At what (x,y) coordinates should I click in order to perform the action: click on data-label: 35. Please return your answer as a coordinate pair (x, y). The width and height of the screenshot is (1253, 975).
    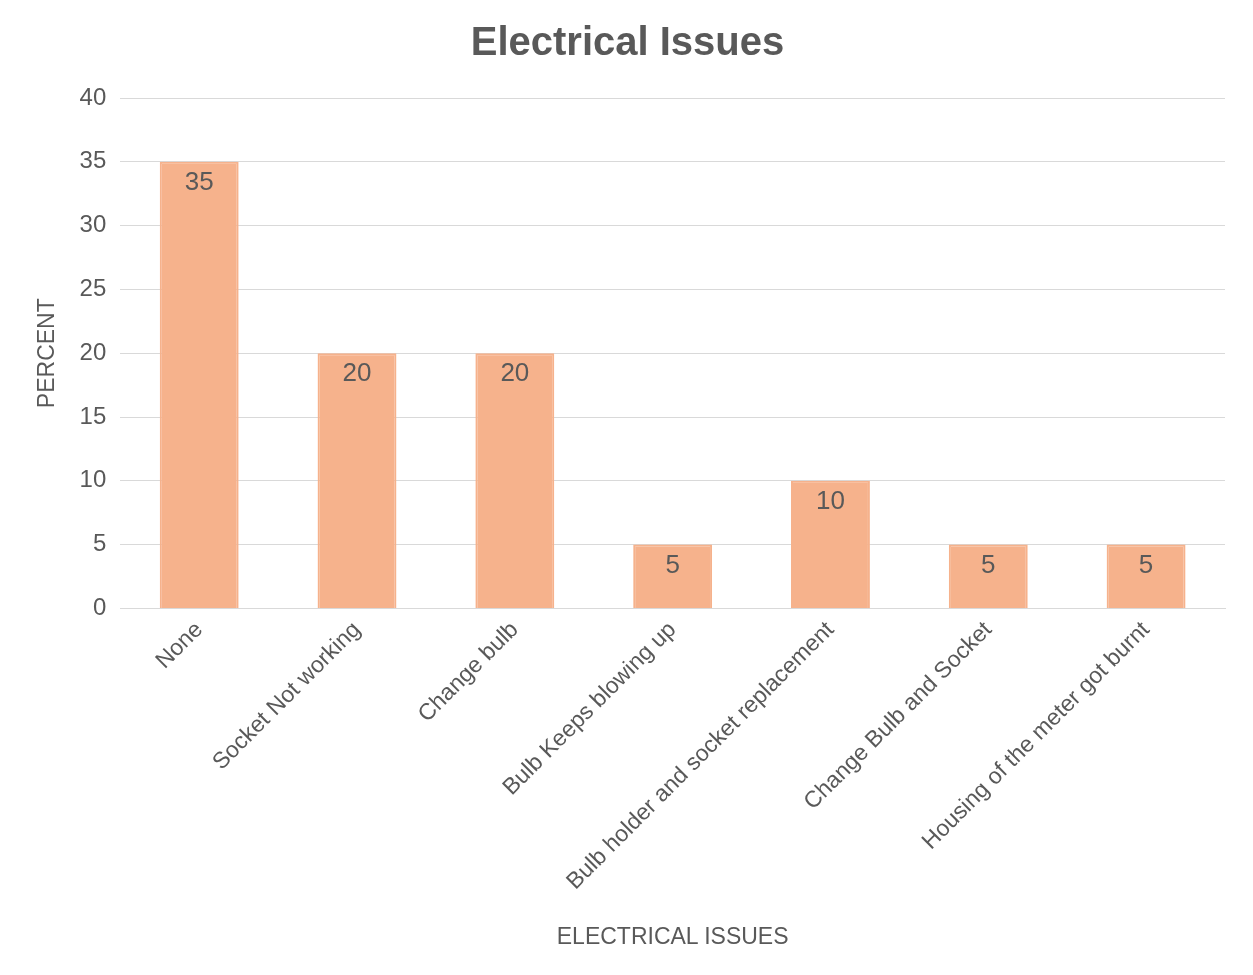
    Looking at the image, I should click on (199, 180).